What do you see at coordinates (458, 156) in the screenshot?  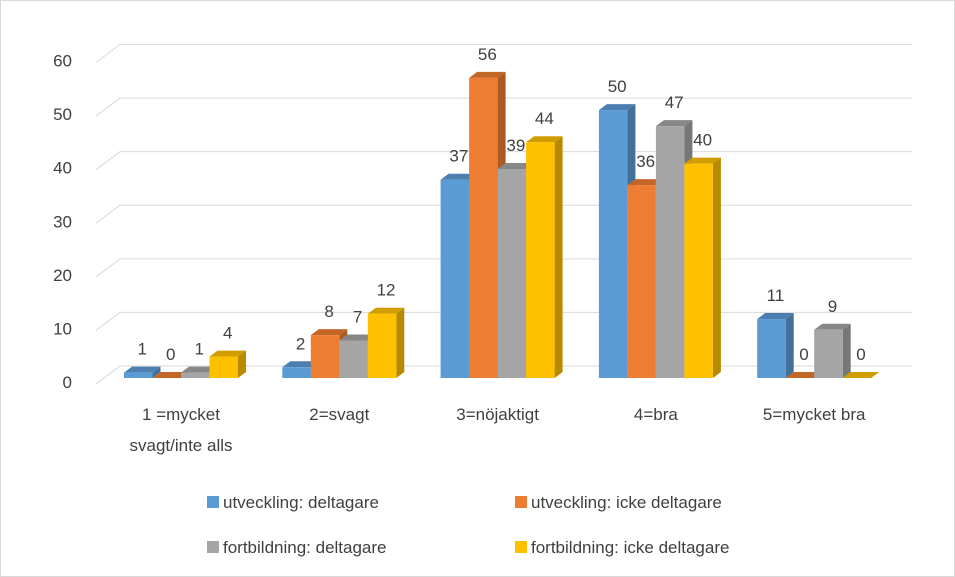 I see `data-label: 37` at bounding box center [458, 156].